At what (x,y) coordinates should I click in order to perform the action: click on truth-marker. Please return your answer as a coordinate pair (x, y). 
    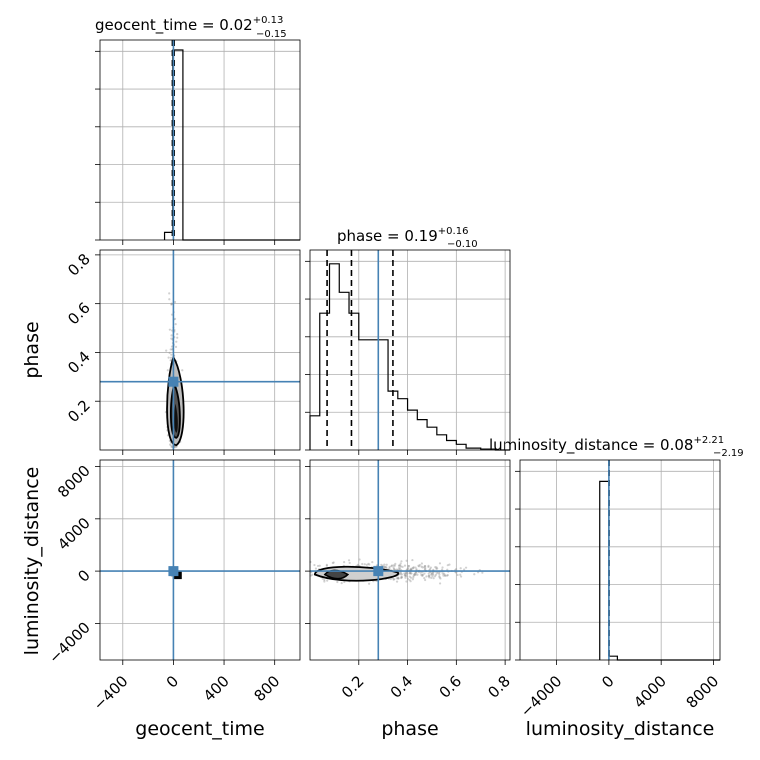
    Looking at the image, I should click on (173, 381).